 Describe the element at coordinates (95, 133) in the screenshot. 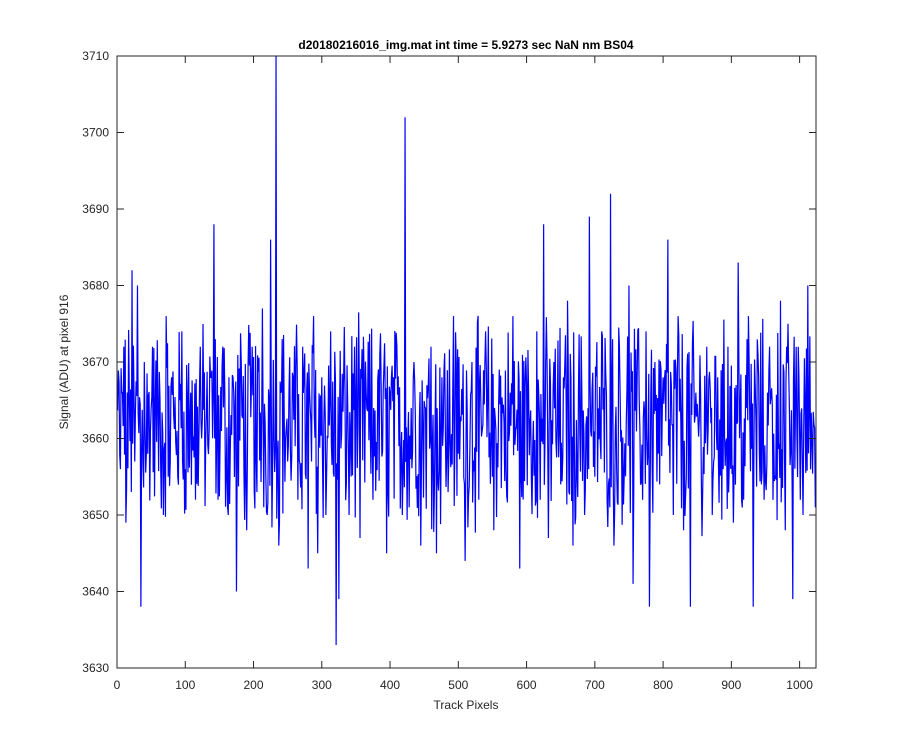

I see `y-tick-label: 3700` at that location.